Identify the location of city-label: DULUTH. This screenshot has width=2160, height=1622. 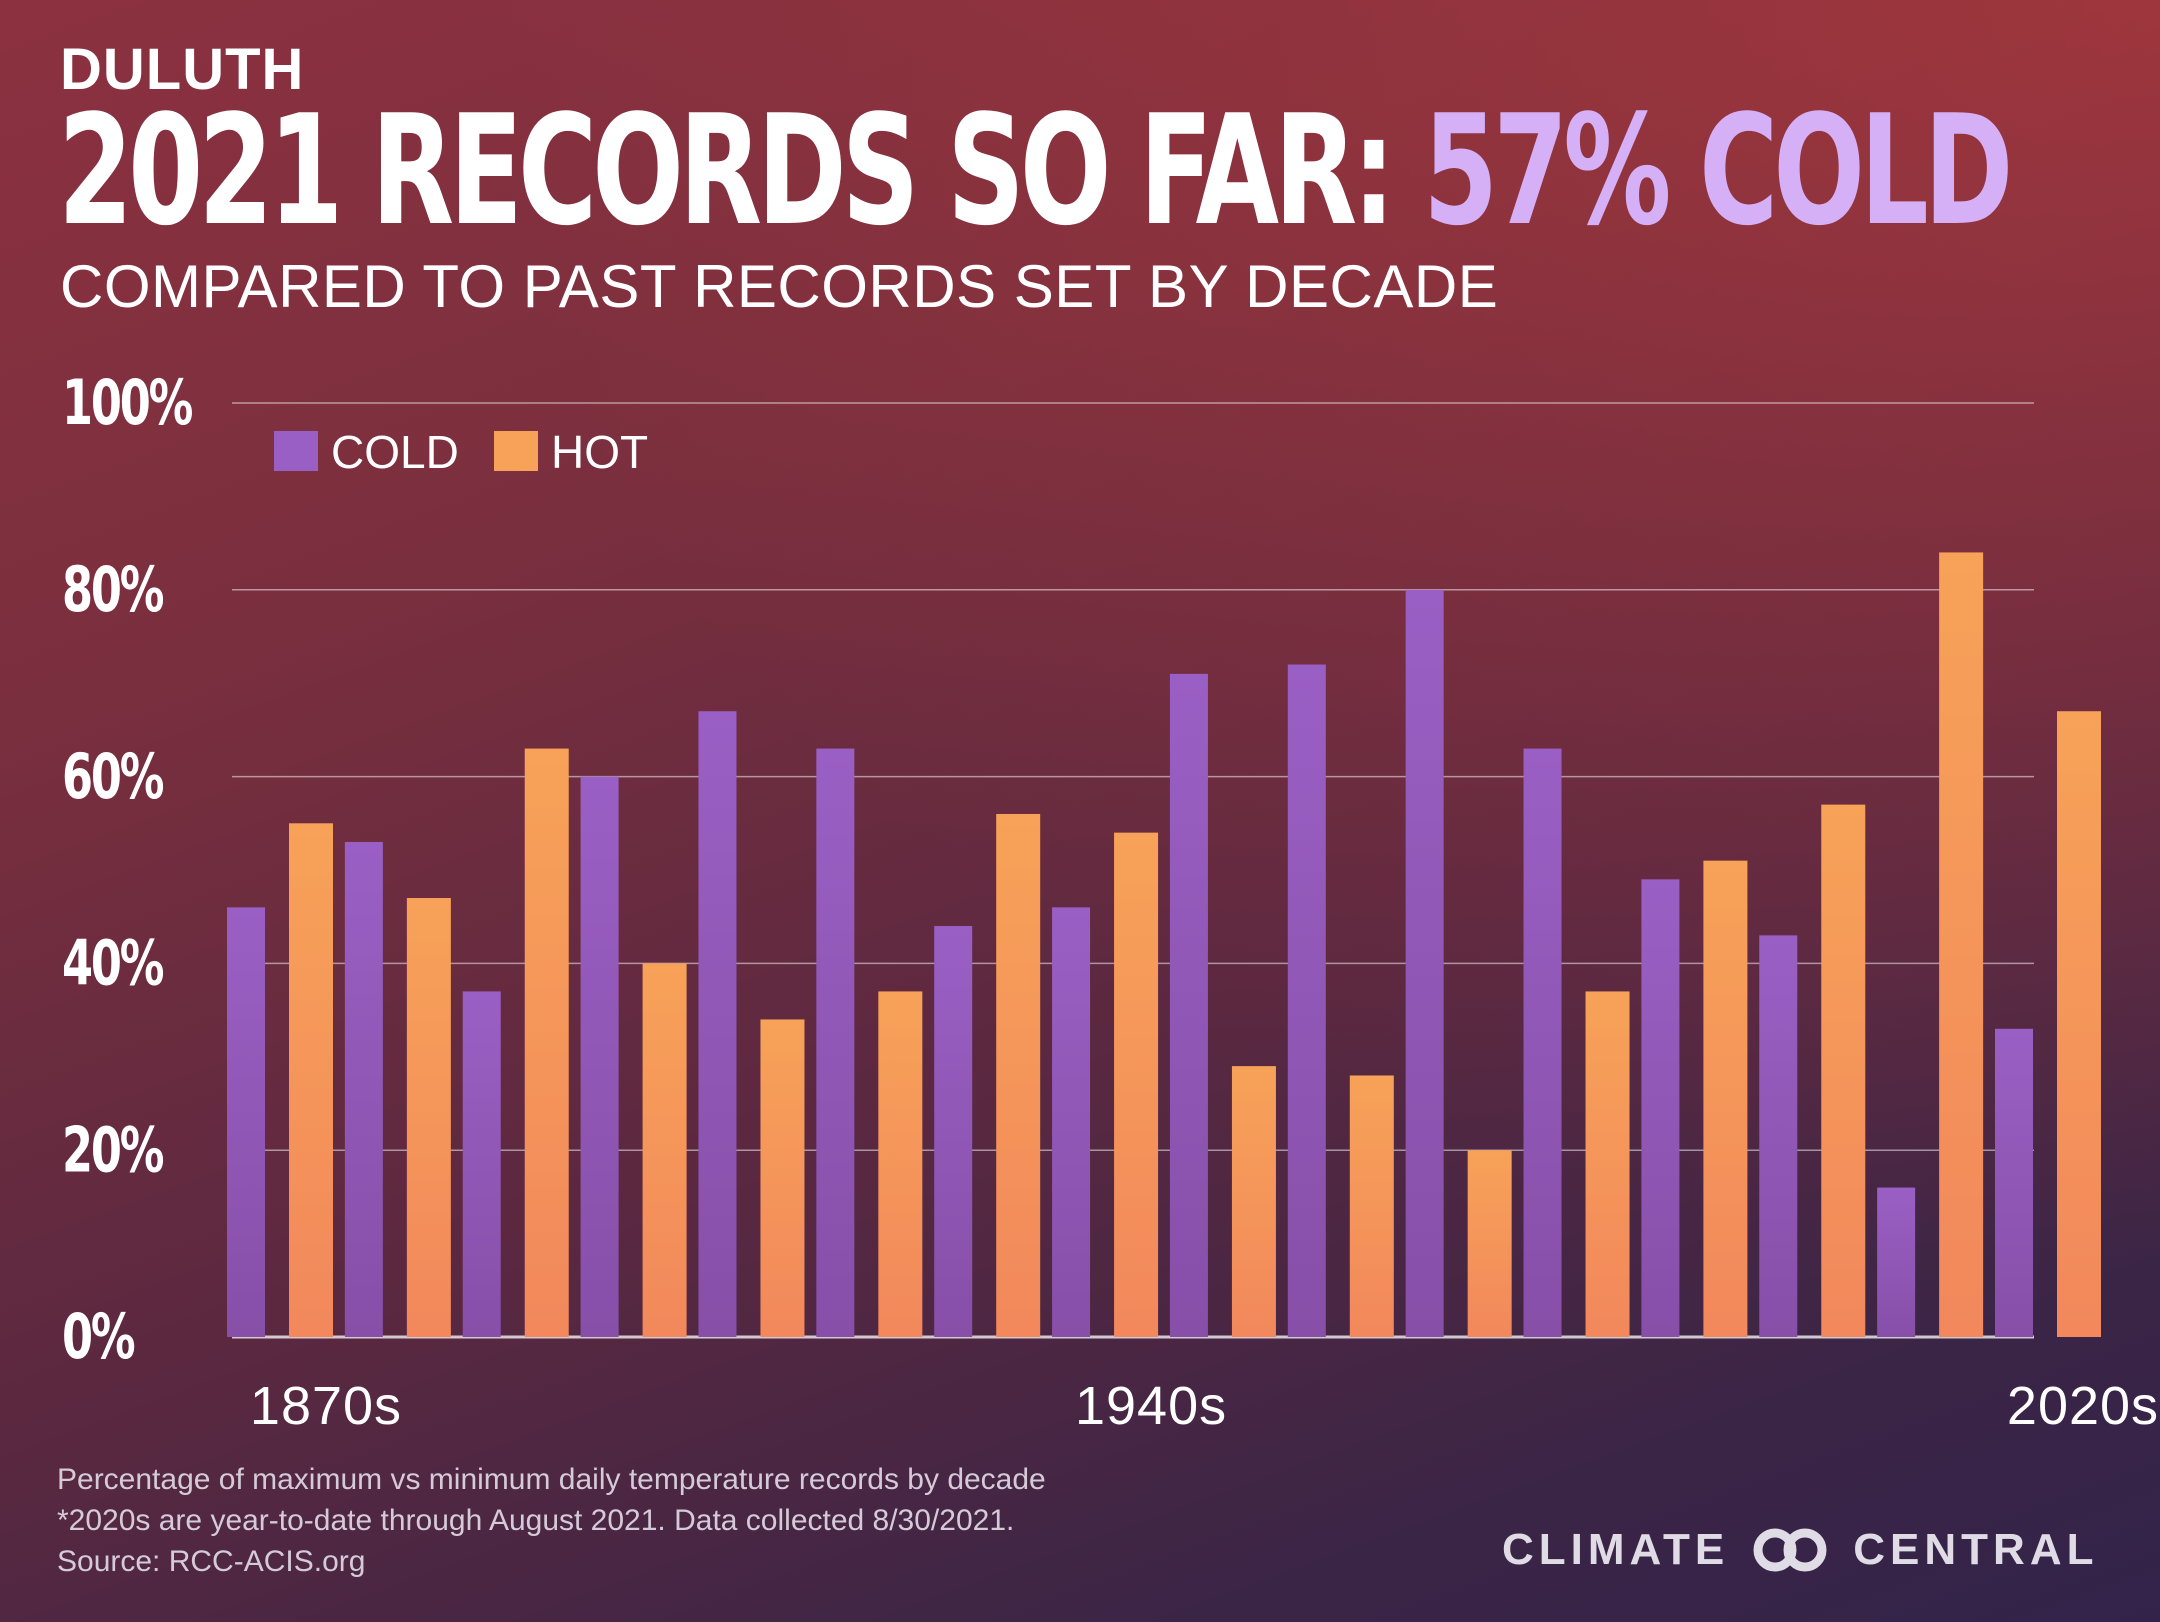
(182, 69).